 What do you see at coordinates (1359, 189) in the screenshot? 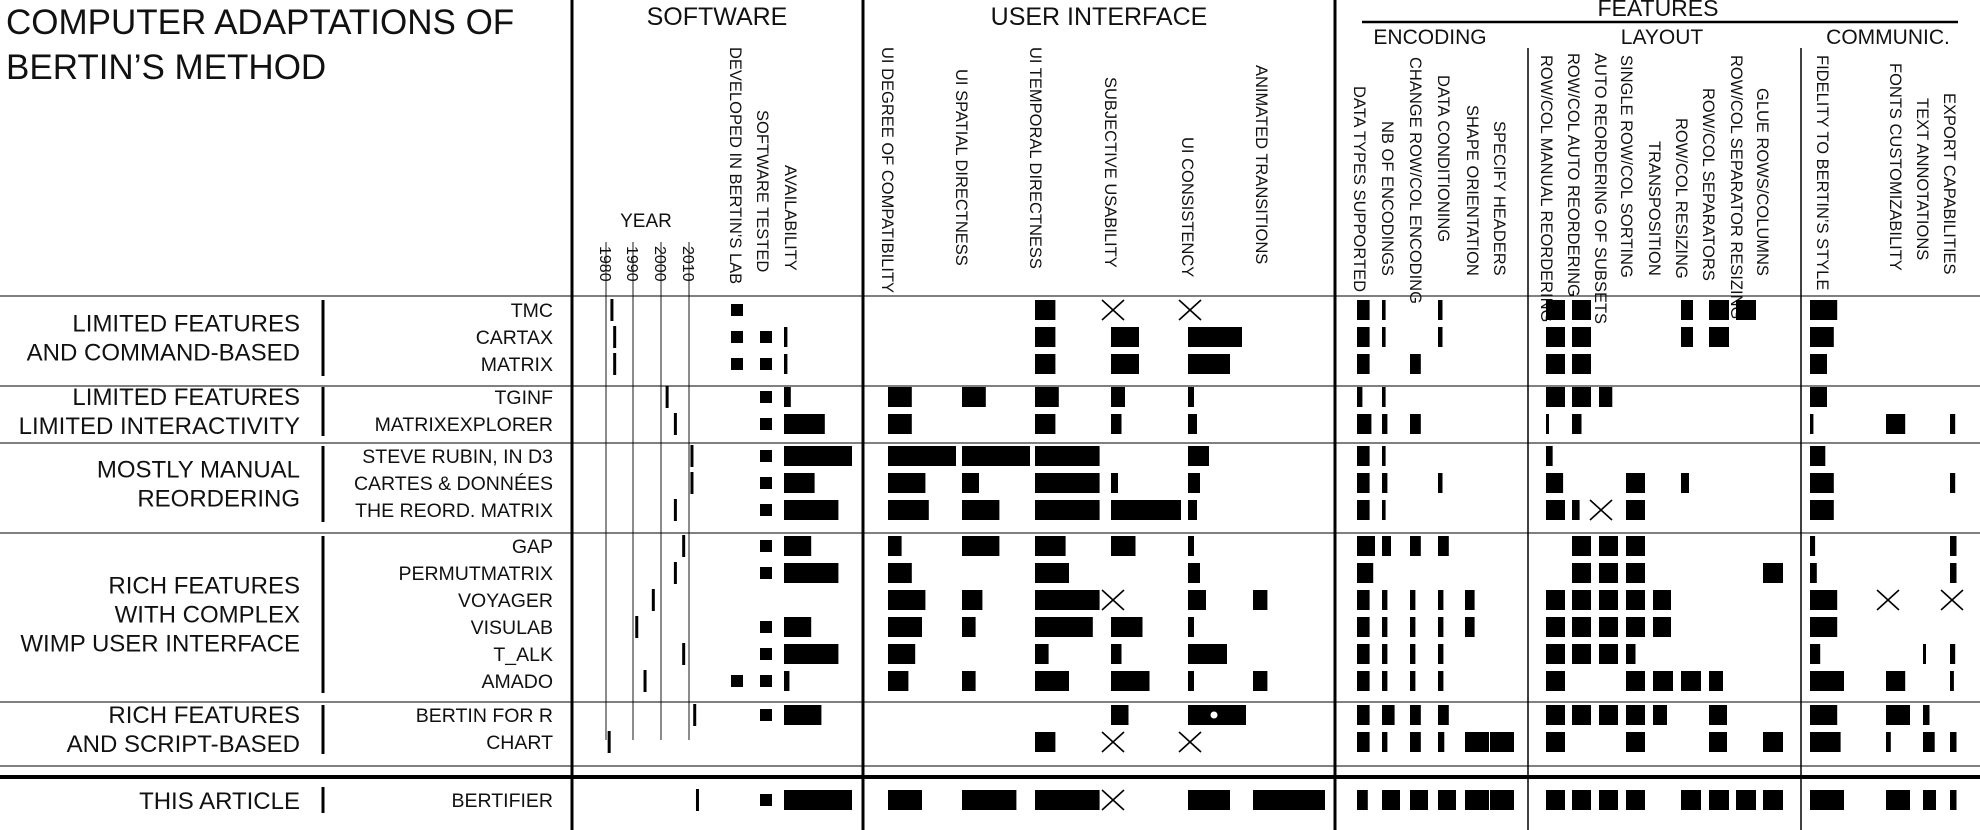
I see `column-label: DATA TYPES SUPPORTED` at bounding box center [1359, 189].